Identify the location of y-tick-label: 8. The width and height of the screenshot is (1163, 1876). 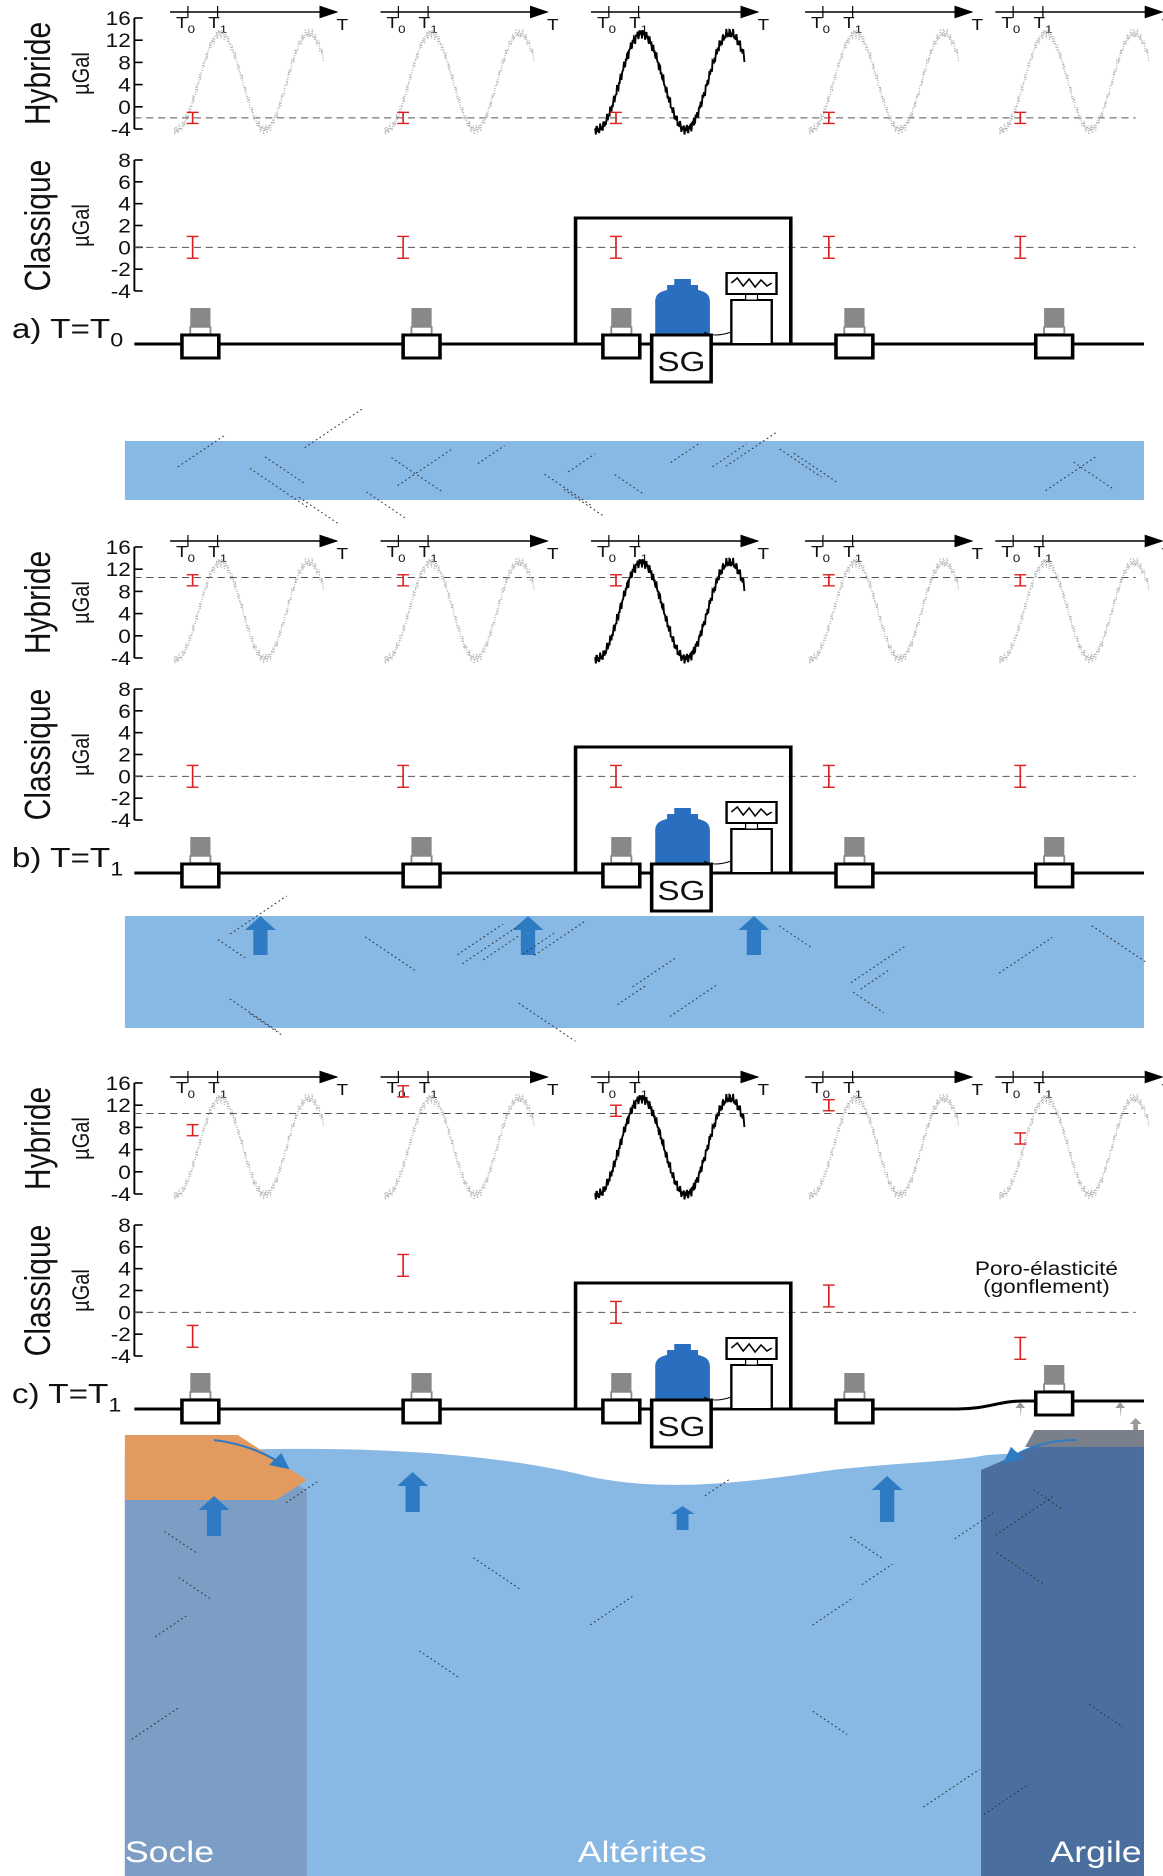
(124, 592).